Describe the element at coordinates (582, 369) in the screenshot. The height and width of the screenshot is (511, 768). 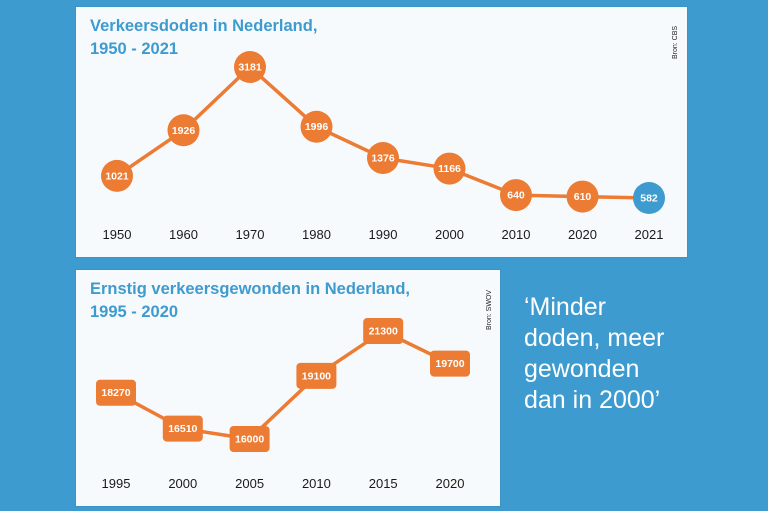
I see `pull-quote-line: gewonden` at that location.